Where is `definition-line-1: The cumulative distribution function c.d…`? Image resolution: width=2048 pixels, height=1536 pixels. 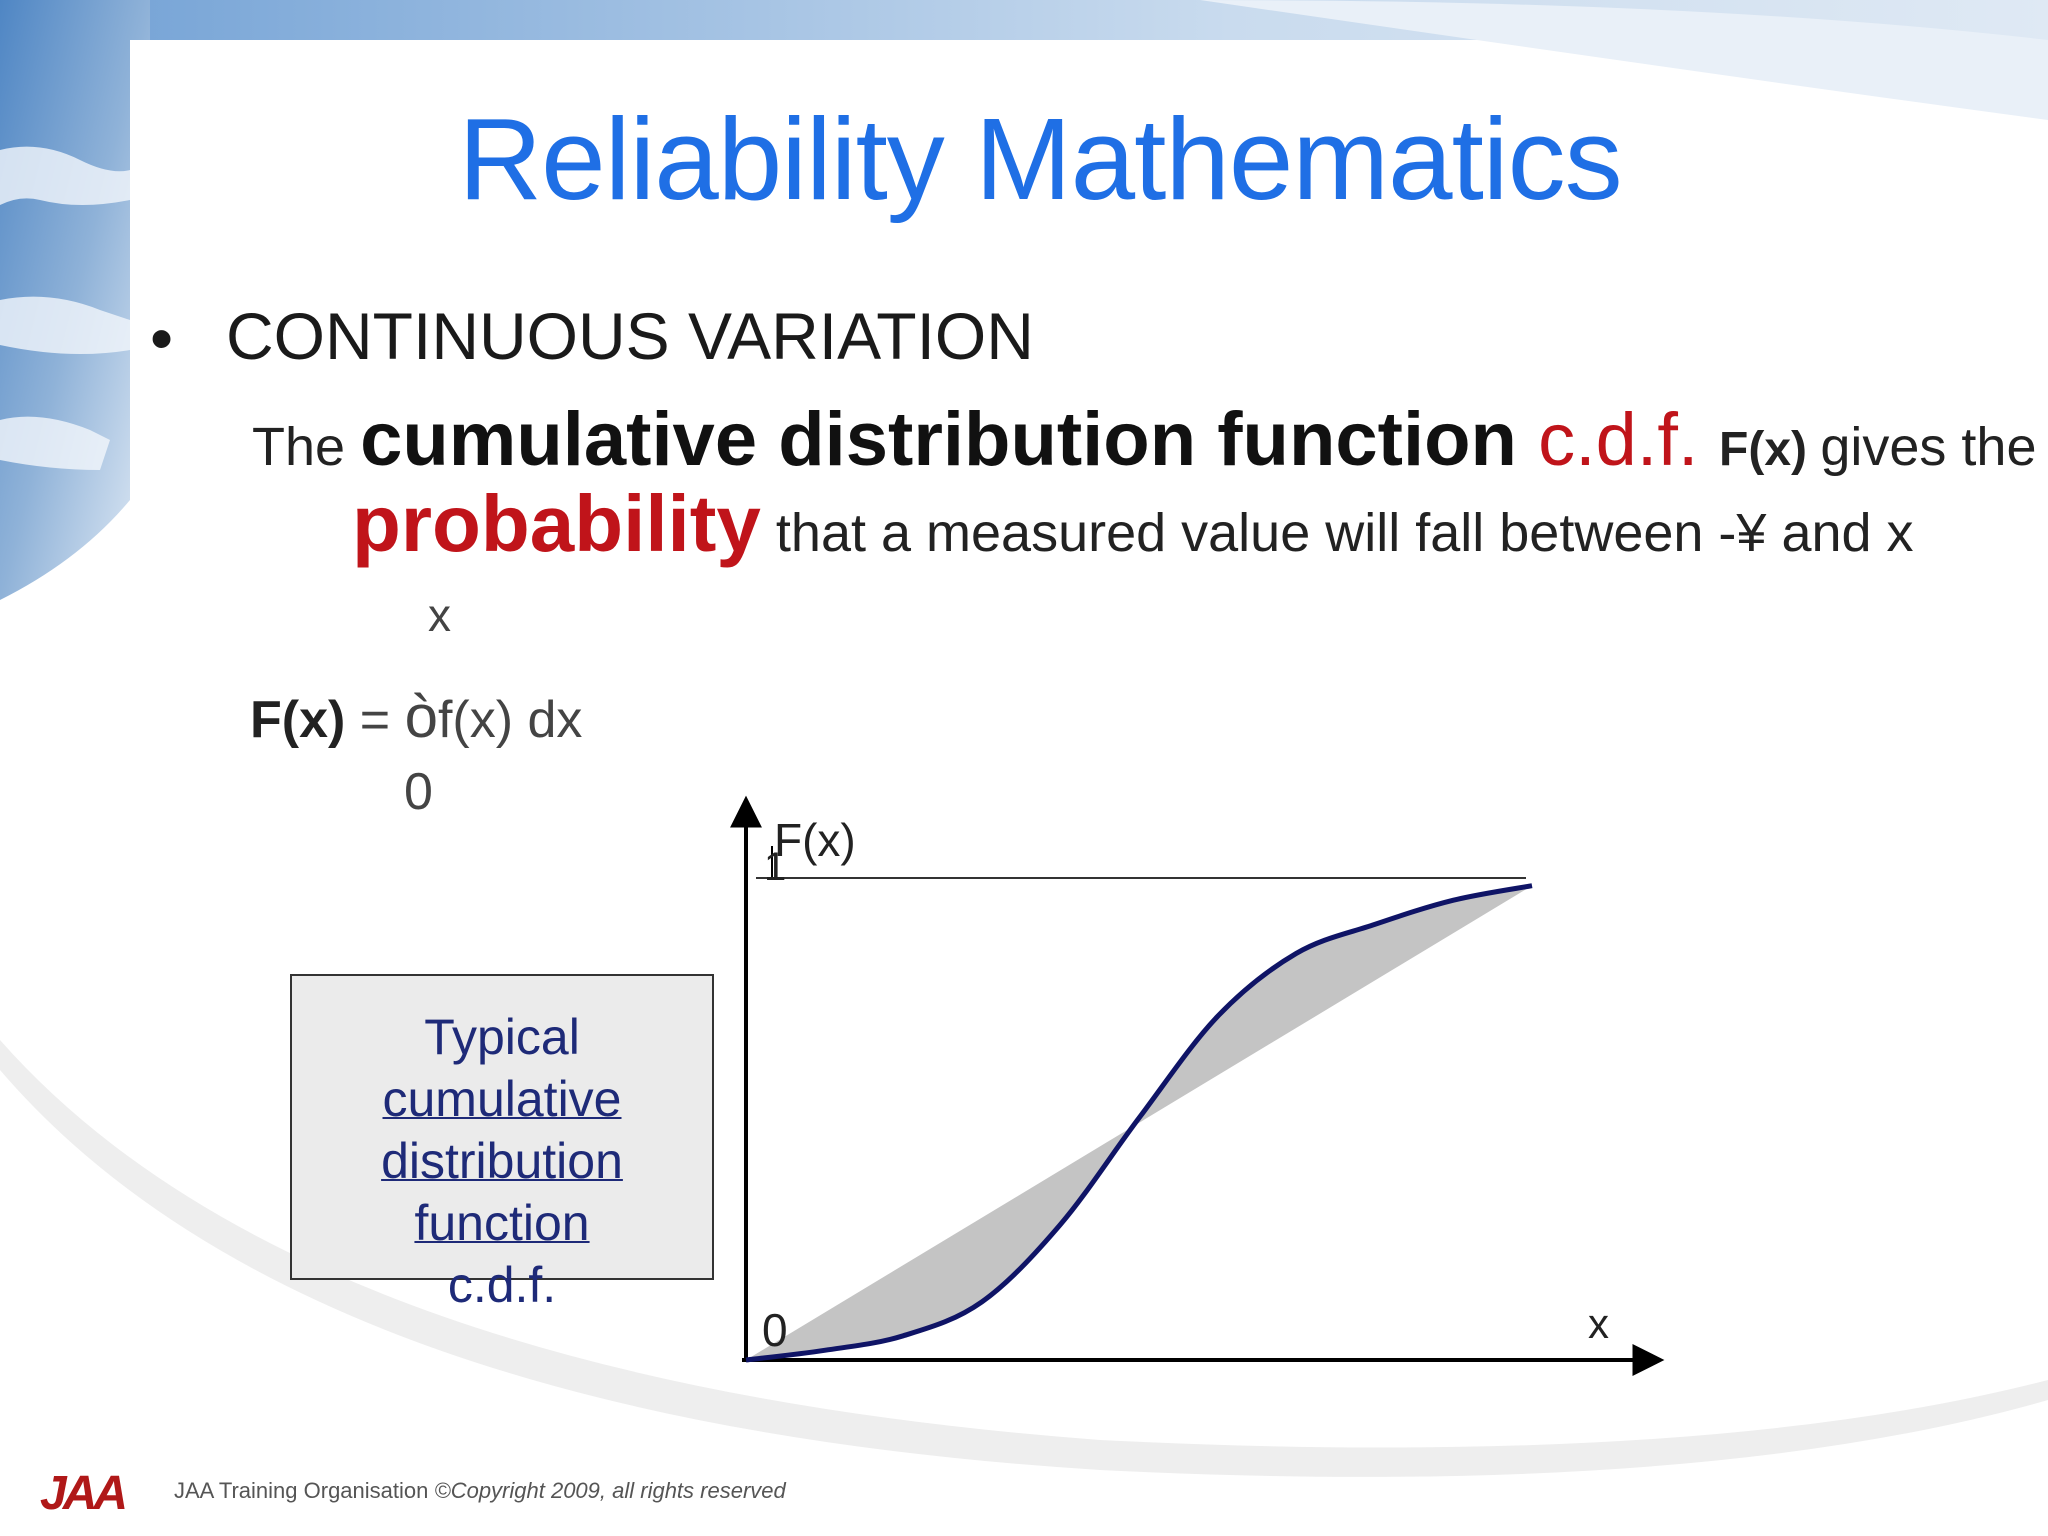
definition-line-1: The cumulative distribution function c.d… is located at coordinates (1144, 439).